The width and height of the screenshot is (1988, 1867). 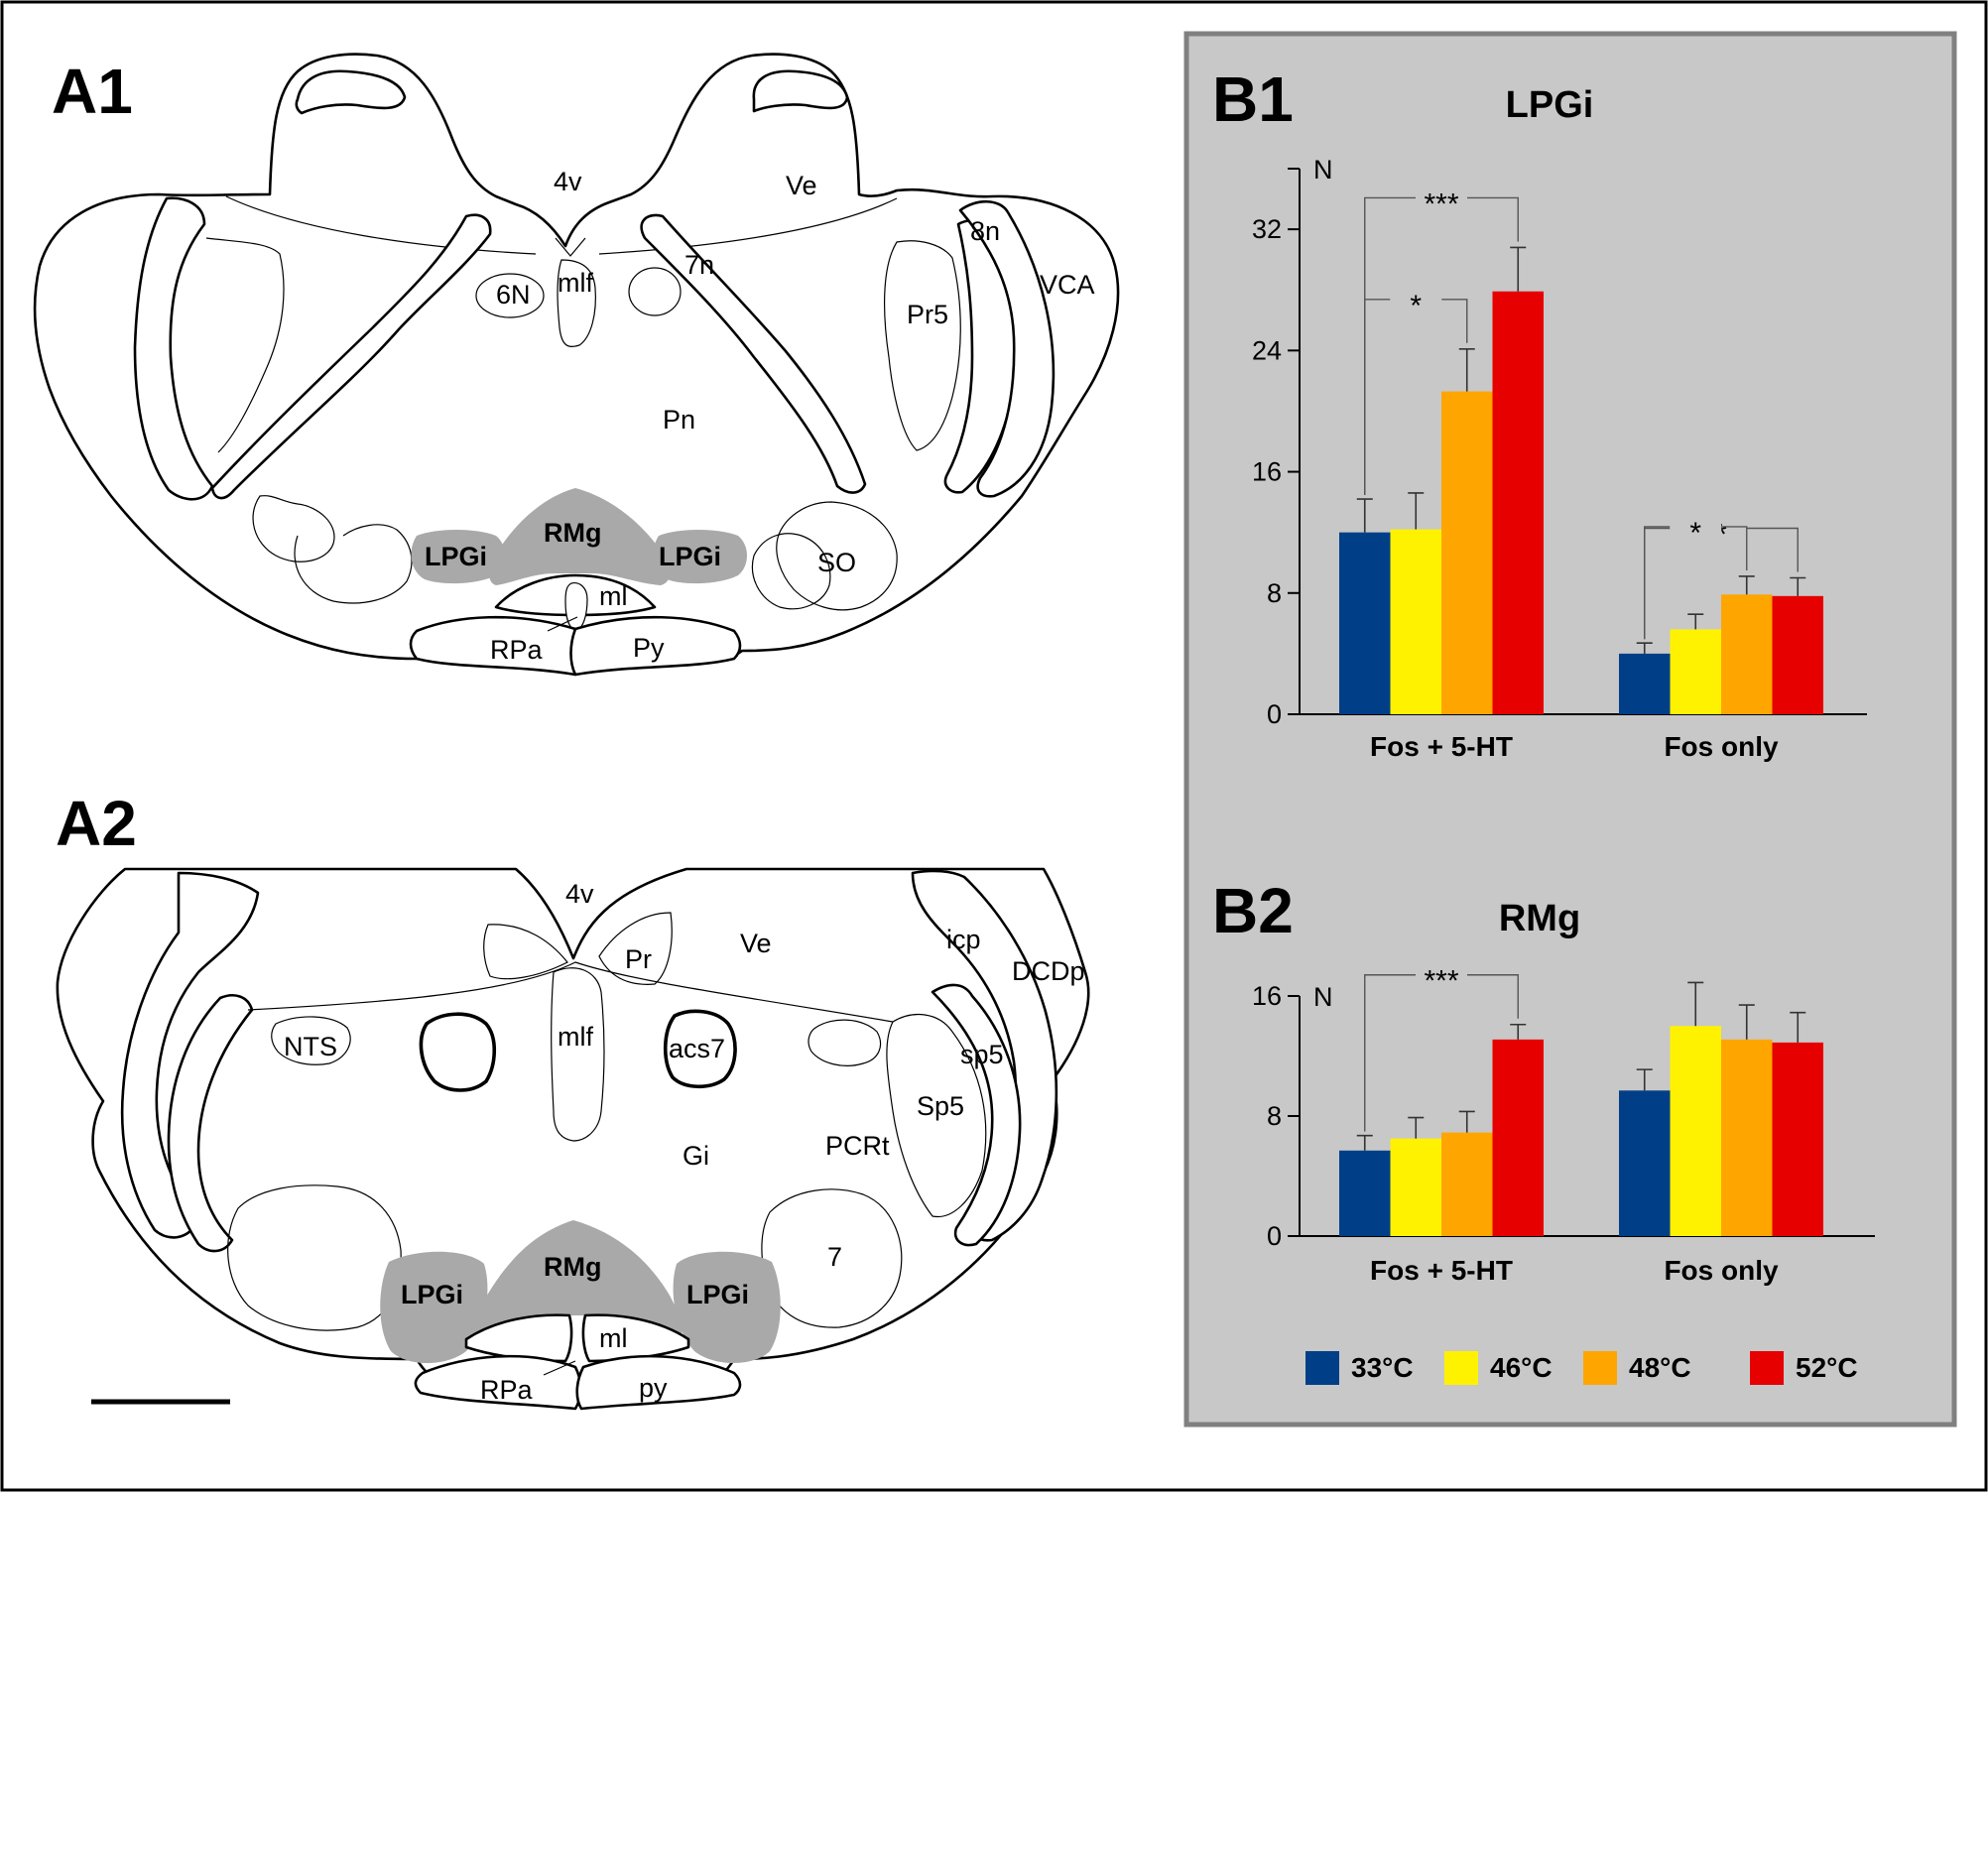 I want to click on b2-significance-label: ***, so click(x=1441, y=981).